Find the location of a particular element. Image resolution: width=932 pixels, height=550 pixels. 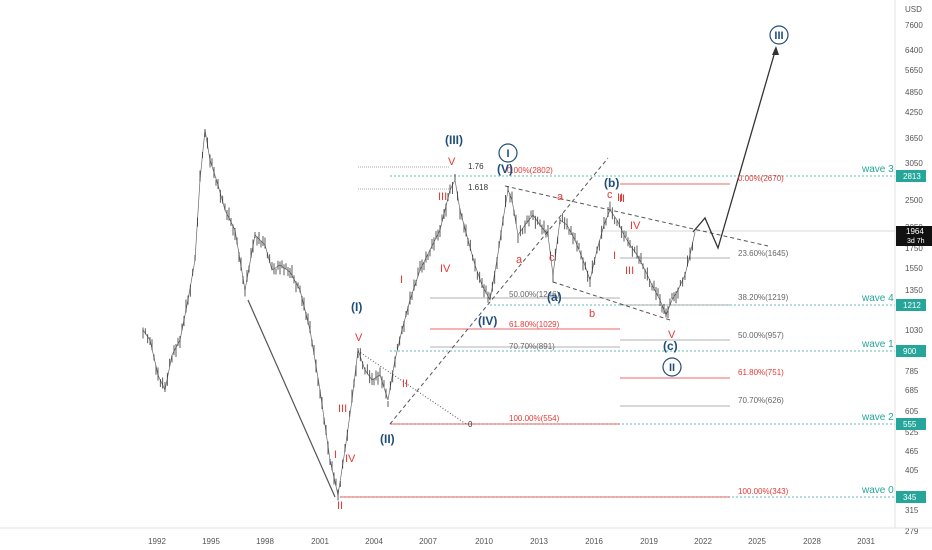

price-tick-label: 1030 is located at coordinates (914, 330).